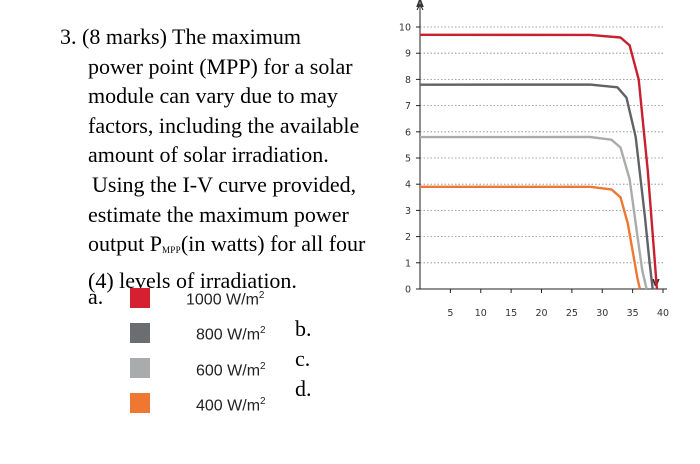 This screenshot has height=464, width=700. Describe the element at coordinates (124, 36) in the screenshot. I see `question-marks: (8 marks)` at that location.